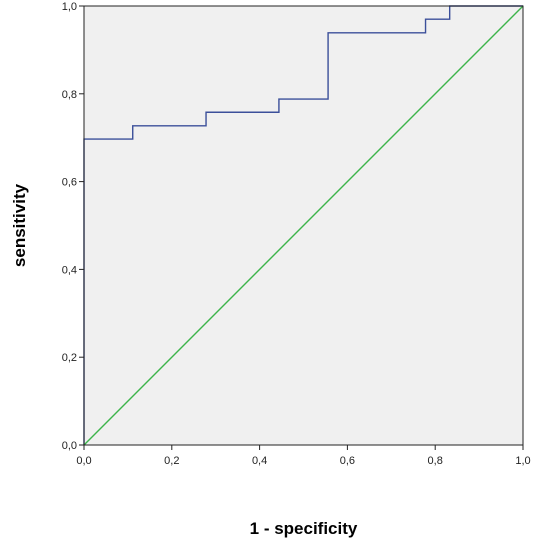 This screenshot has height=542, width=533. I want to click on x-tick-label: 0,0, so click(83, 461).